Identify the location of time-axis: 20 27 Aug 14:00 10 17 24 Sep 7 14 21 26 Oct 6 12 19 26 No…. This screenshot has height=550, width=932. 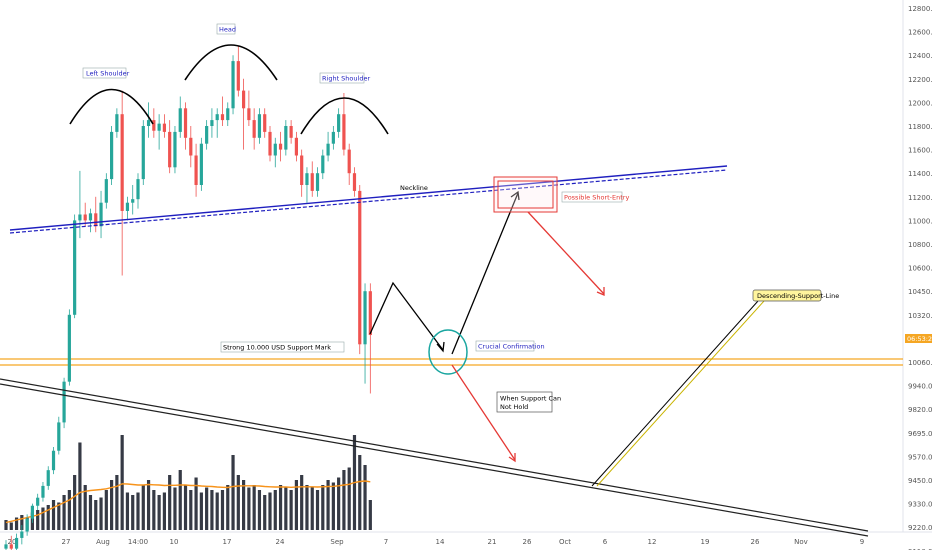
(436, 542).